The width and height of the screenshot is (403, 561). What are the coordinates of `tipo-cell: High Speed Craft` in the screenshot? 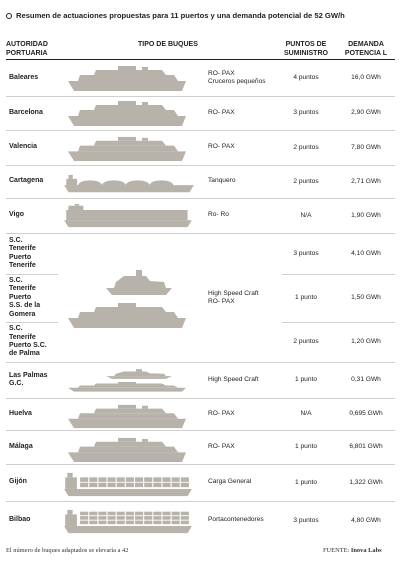 It's located at (233, 379).